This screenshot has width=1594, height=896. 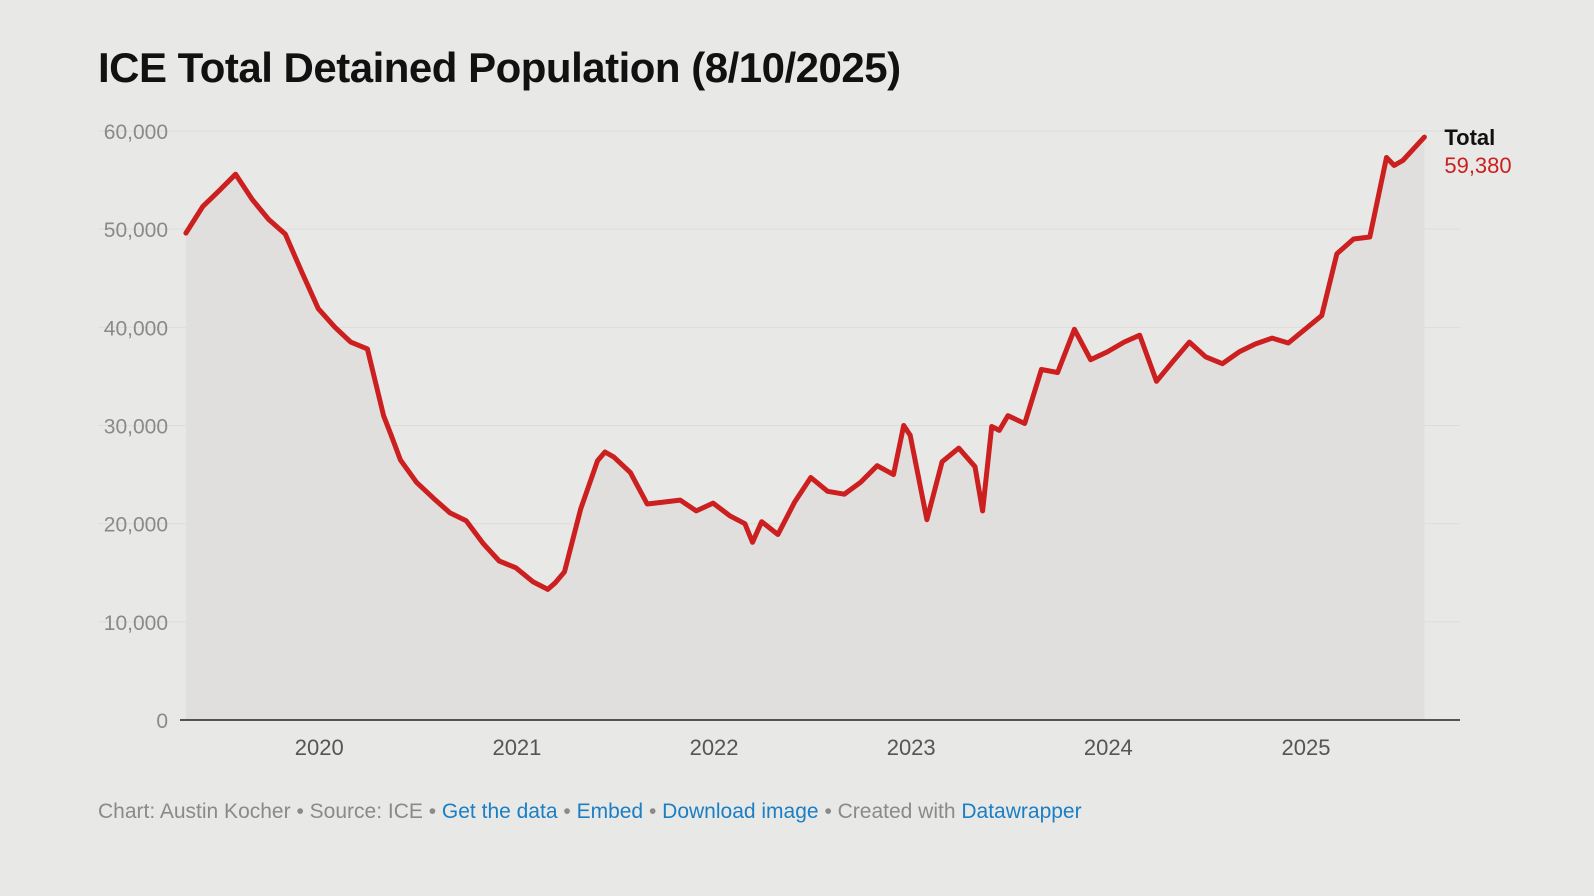 I want to click on y-tick-label: 50,000, so click(x=136, y=230).